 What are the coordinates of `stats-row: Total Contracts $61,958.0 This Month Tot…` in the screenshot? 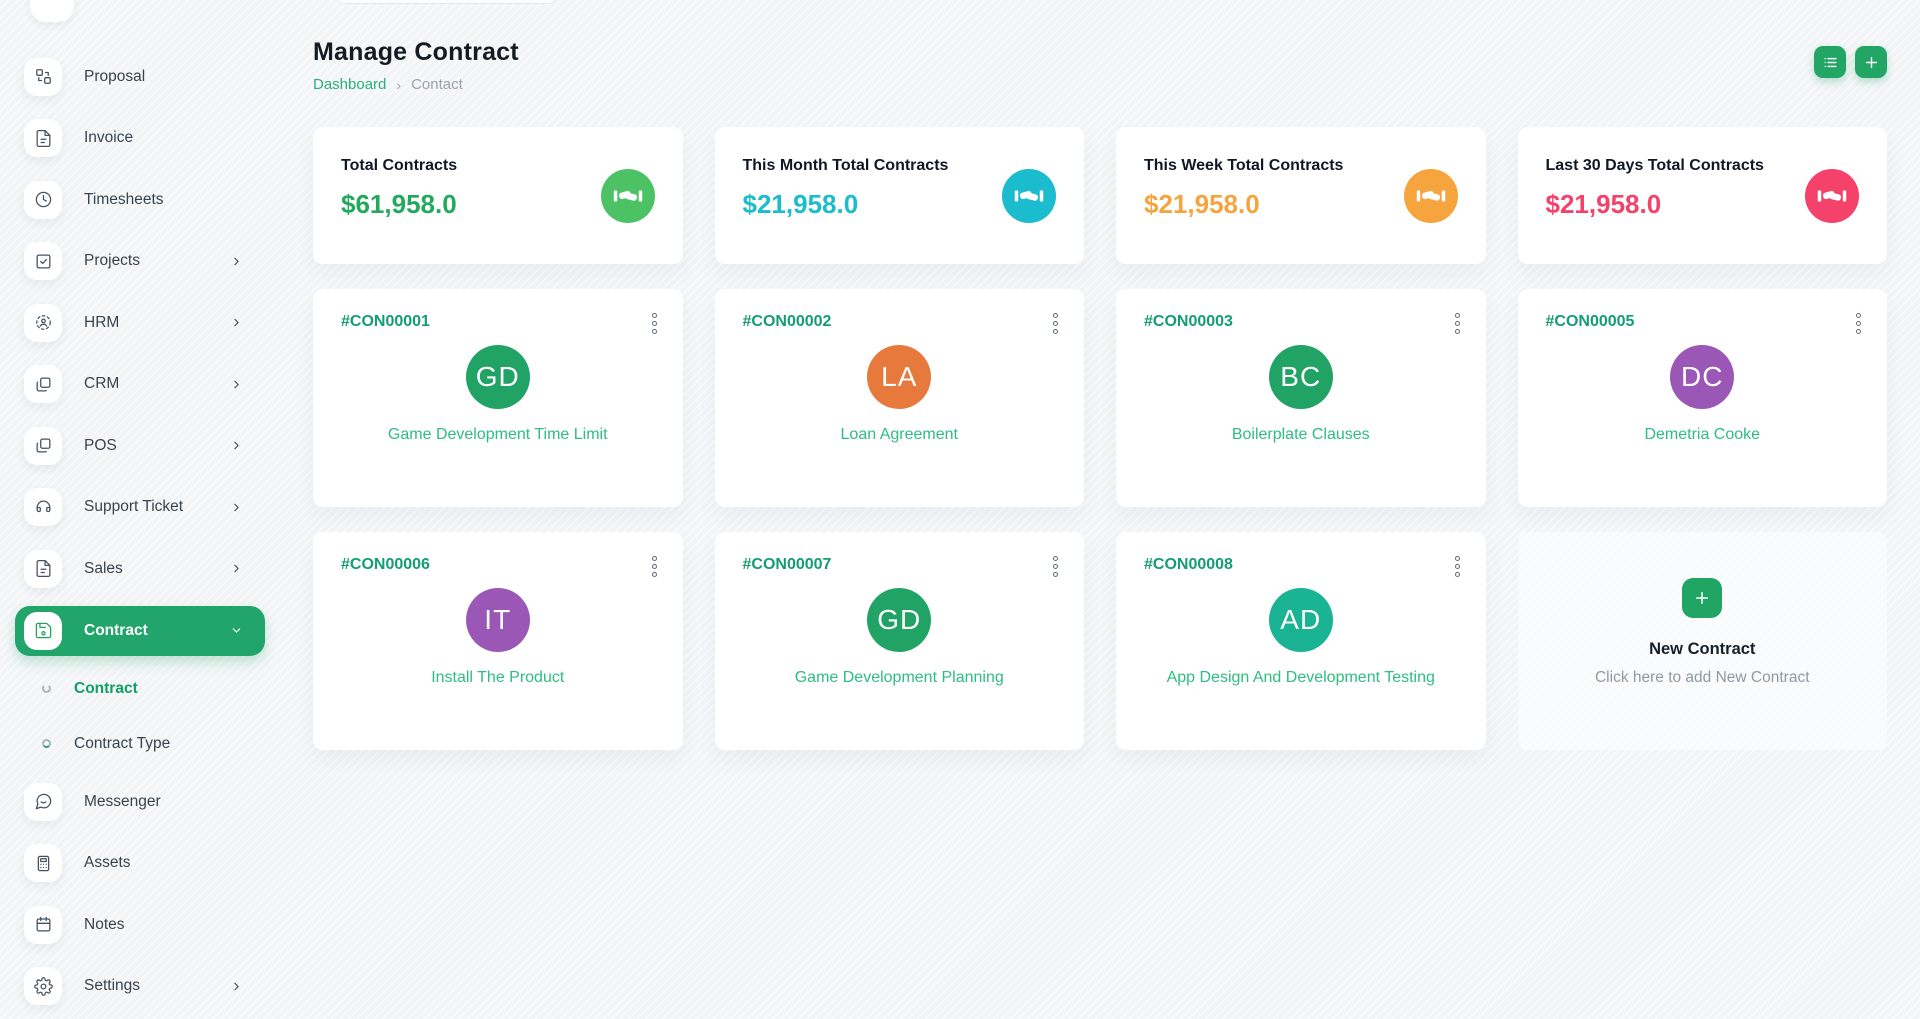 It's located at (1100, 195).